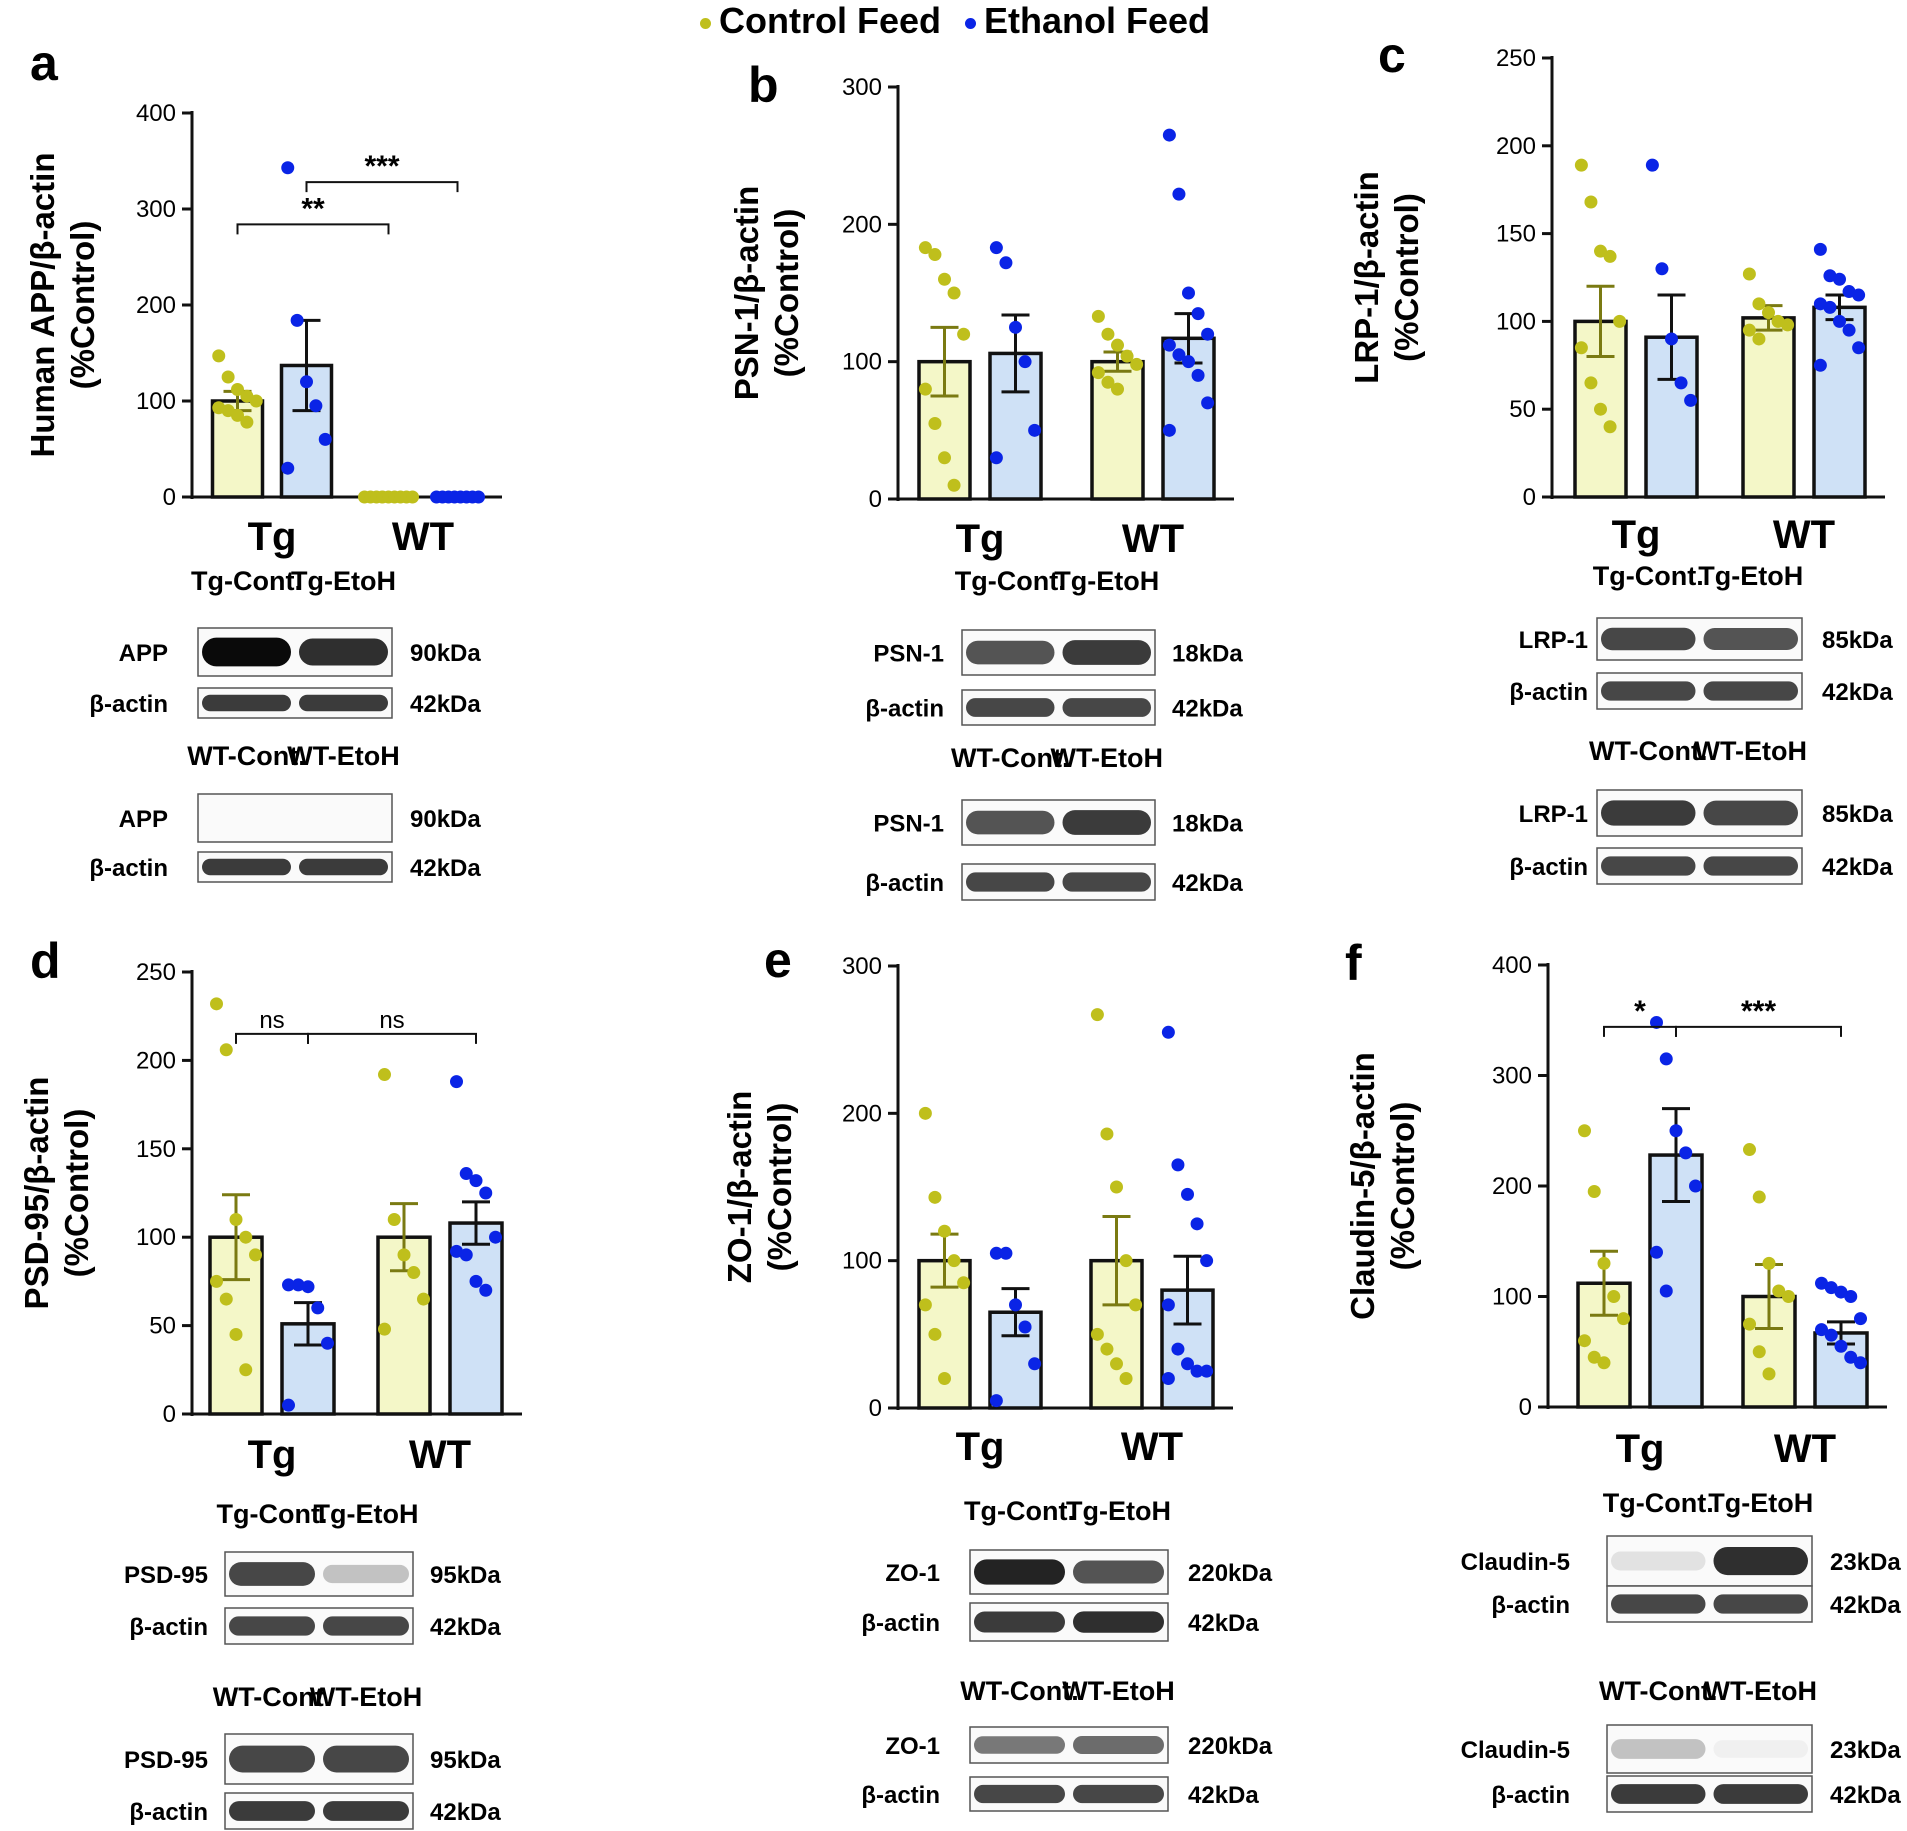 Image resolution: width=1907 pixels, height=1831 pixels. What do you see at coordinates (246, 756) in the screenshot?
I see `panel-a-blot-1-header-0: WT-Cont.` at bounding box center [246, 756].